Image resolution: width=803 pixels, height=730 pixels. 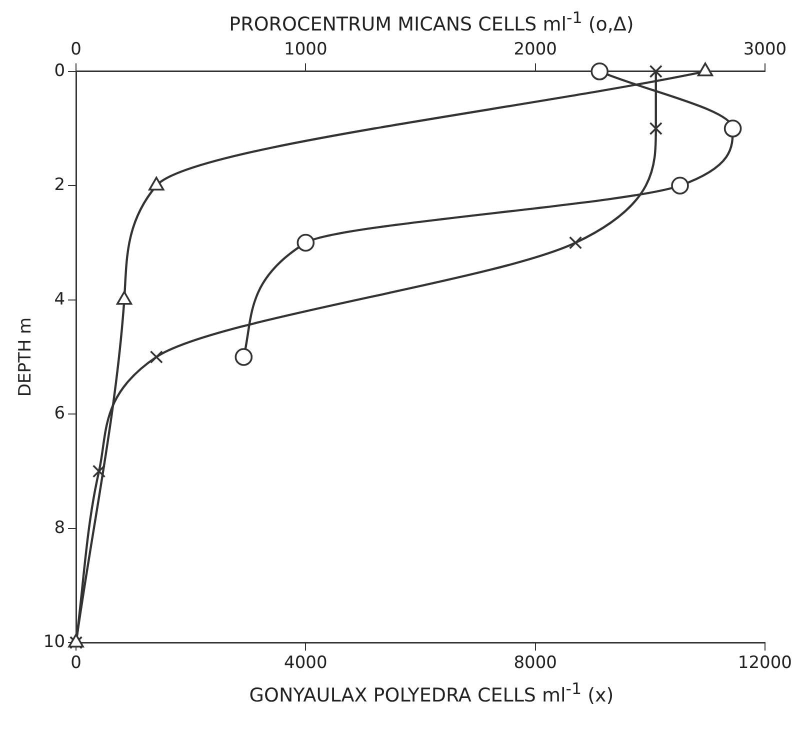 What do you see at coordinates (431, 693) in the screenshot?
I see `x-axis-title: GONYAULAX POLYEDRA CELLS ml$^{-1}$ (x)` at bounding box center [431, 693].